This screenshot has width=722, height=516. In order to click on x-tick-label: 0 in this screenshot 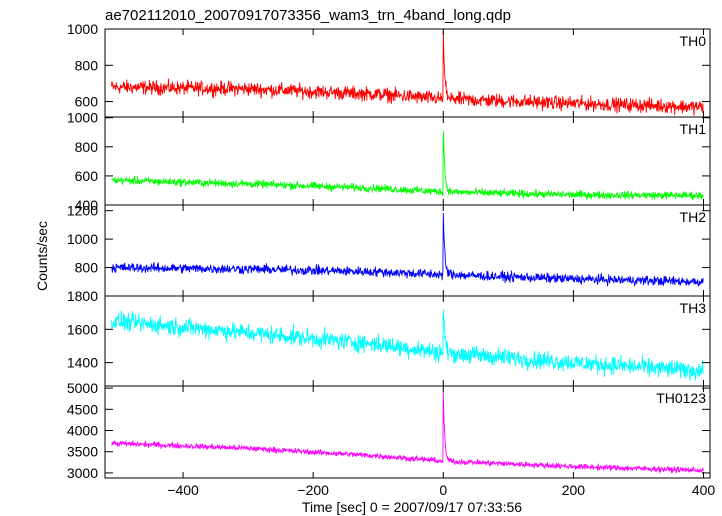, I will do `click(443, 490)`.